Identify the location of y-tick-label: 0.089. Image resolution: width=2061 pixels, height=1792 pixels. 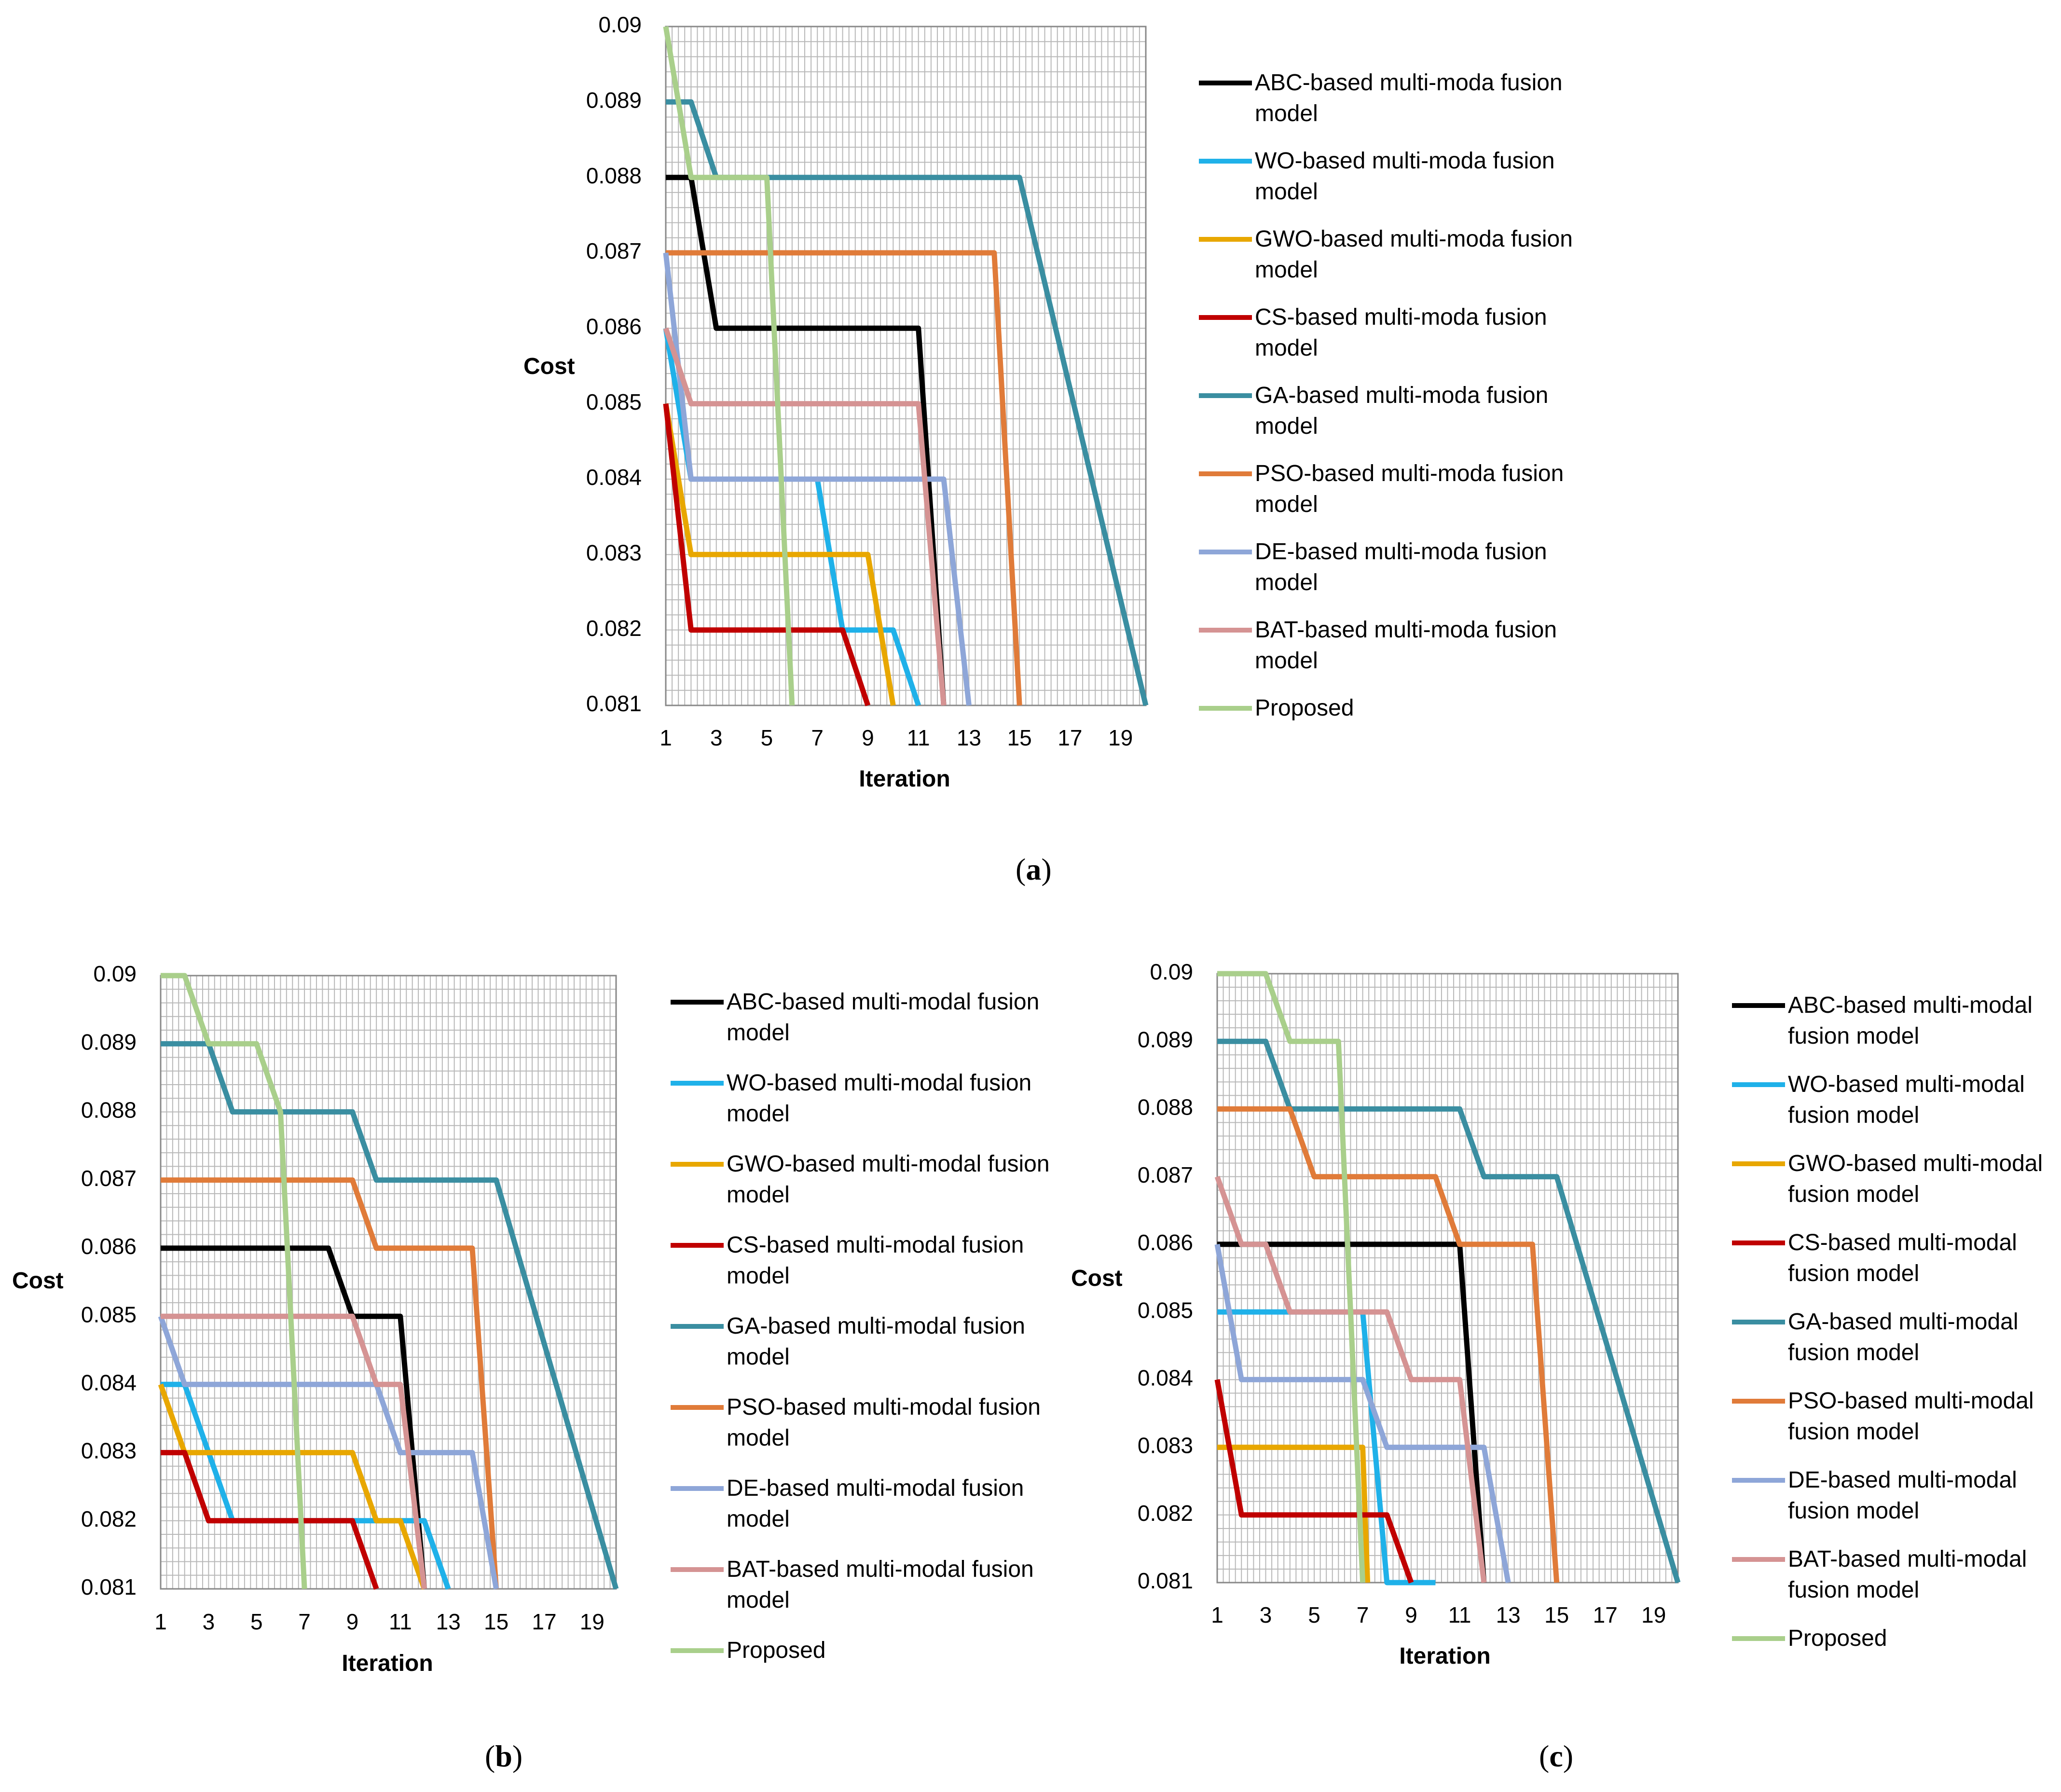
(109, 1041).